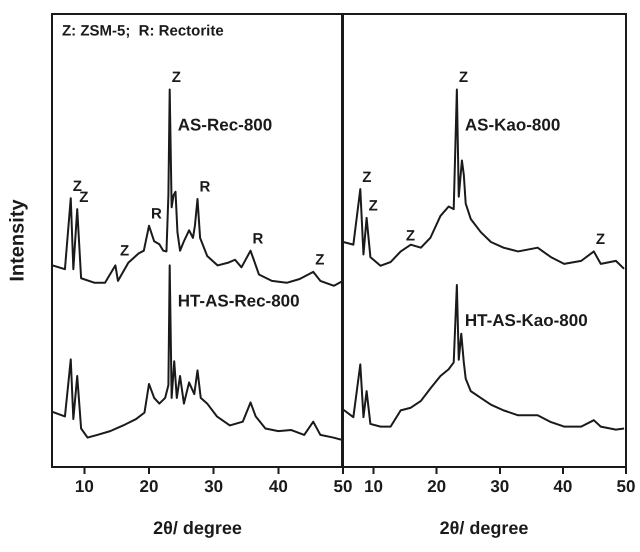  What do you see at coordinates (239, 301) in the screenshot?
I see `series-label: HT-AS-Rec-800` at bounding box center [239, 301].